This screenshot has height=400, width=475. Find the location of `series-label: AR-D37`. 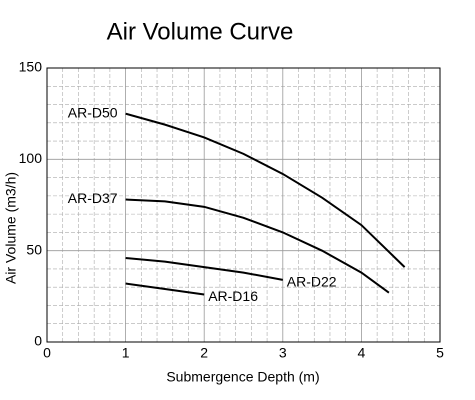

series-label: AR-D37 is located at coordinates (93, 198).